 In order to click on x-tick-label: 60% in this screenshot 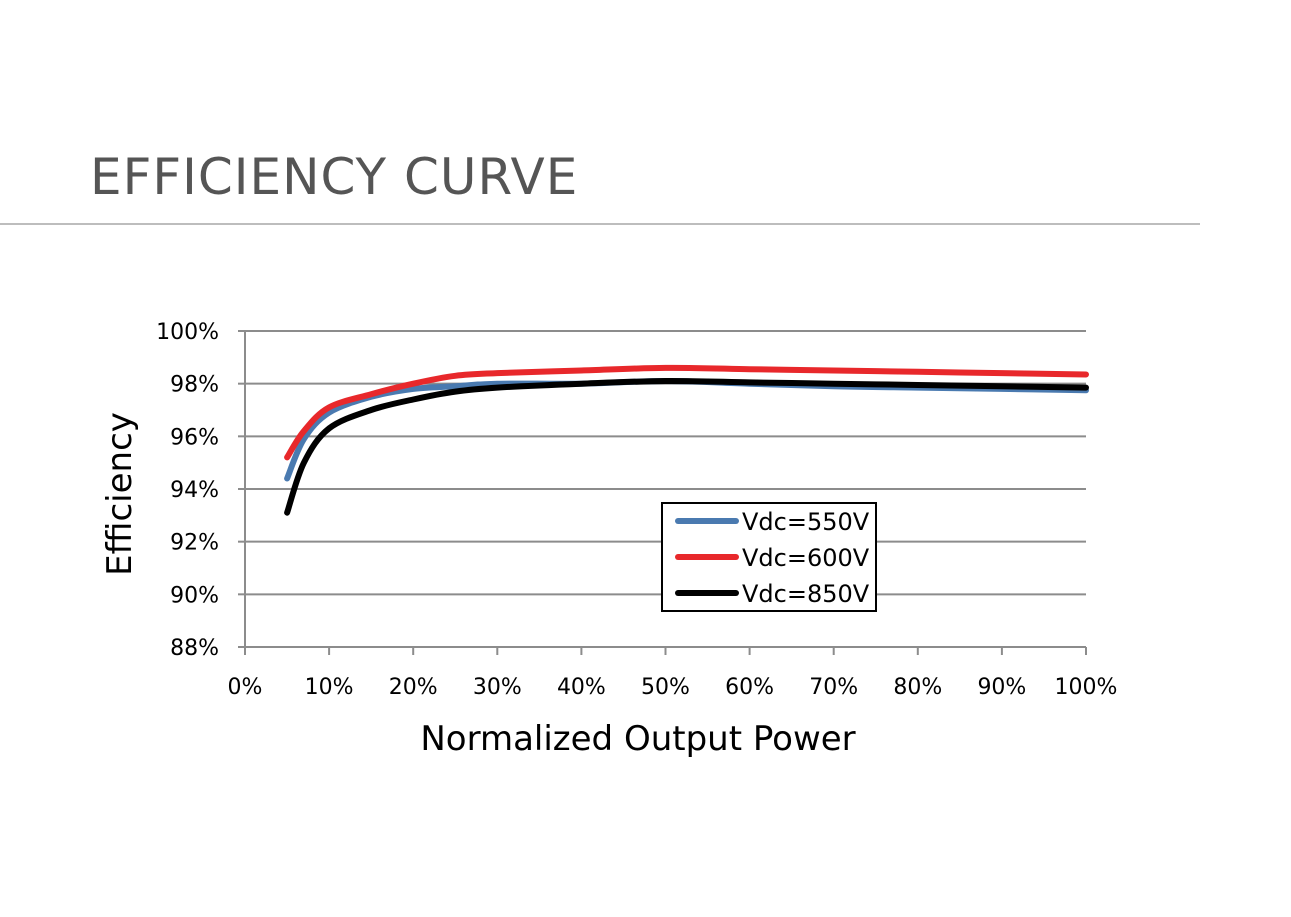, I will do `click(749, 687)`.